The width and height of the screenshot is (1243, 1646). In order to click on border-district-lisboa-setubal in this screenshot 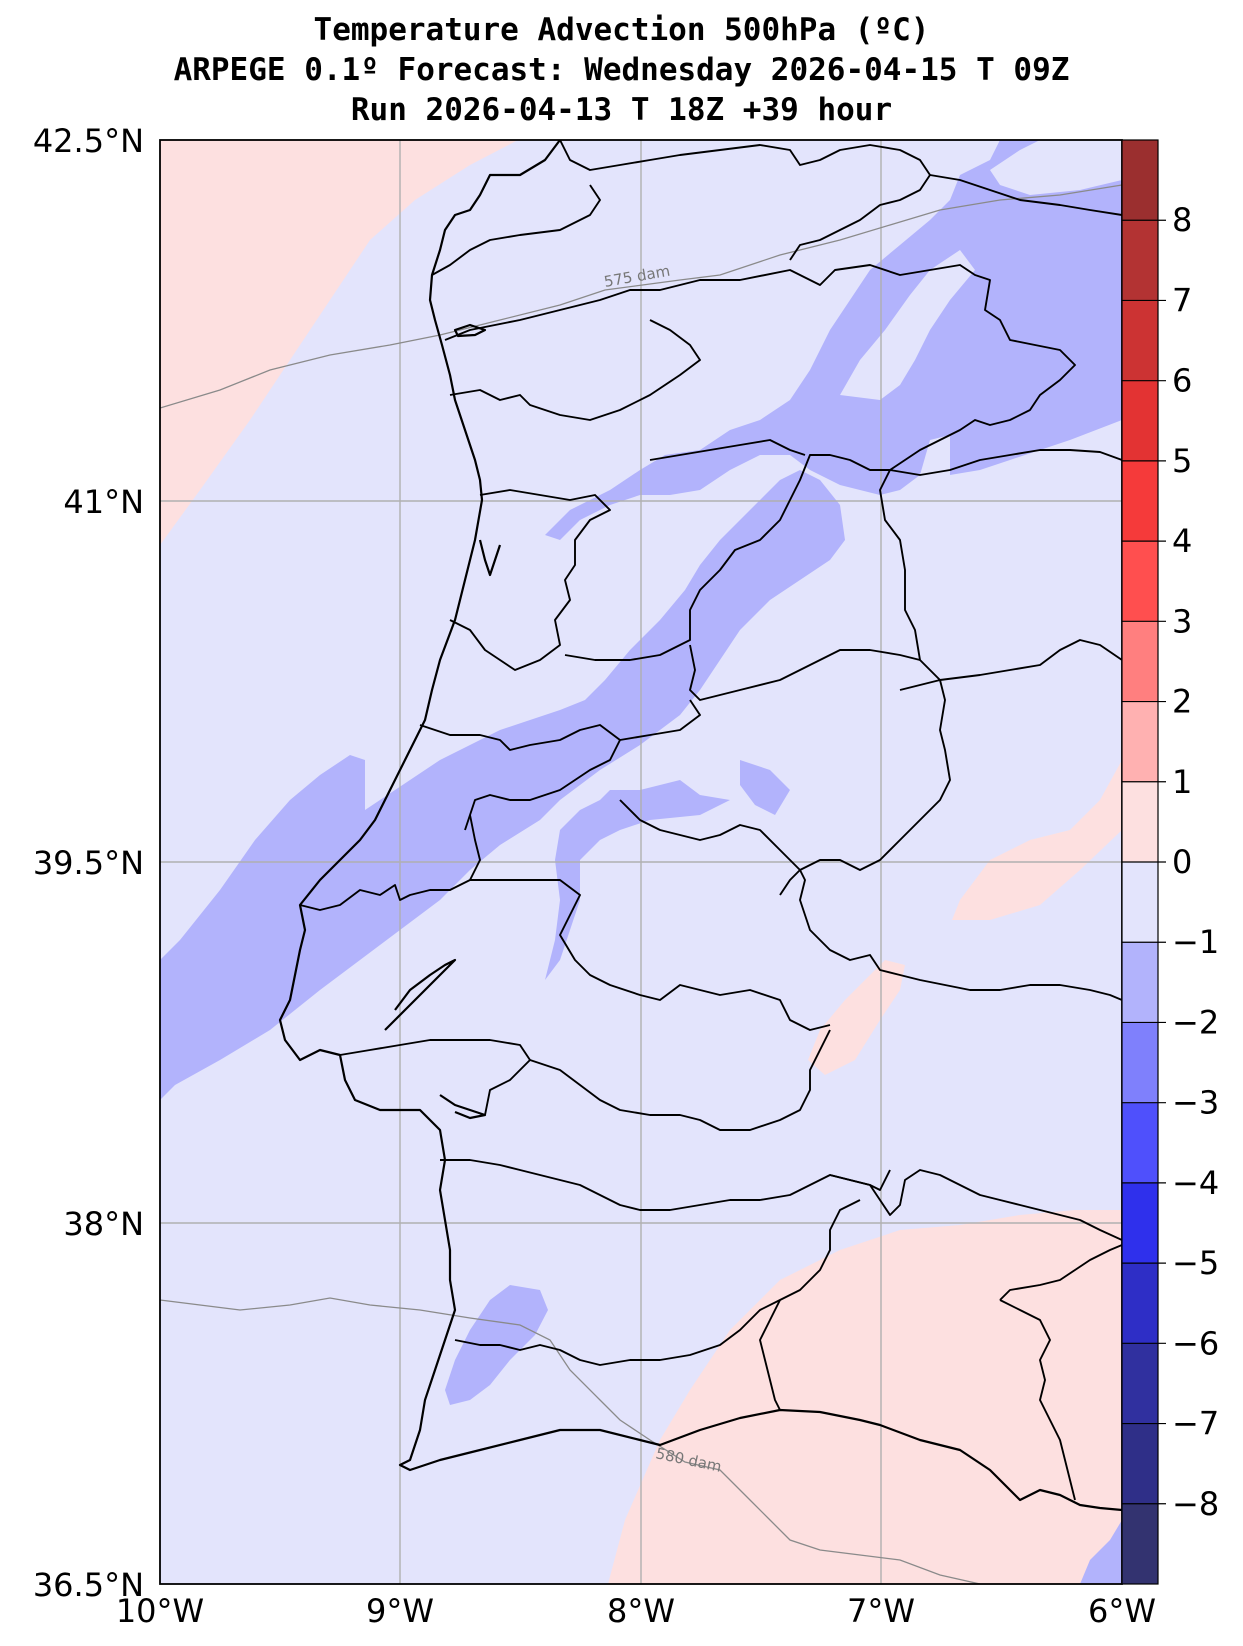, I will do `click(435, 1077)`.